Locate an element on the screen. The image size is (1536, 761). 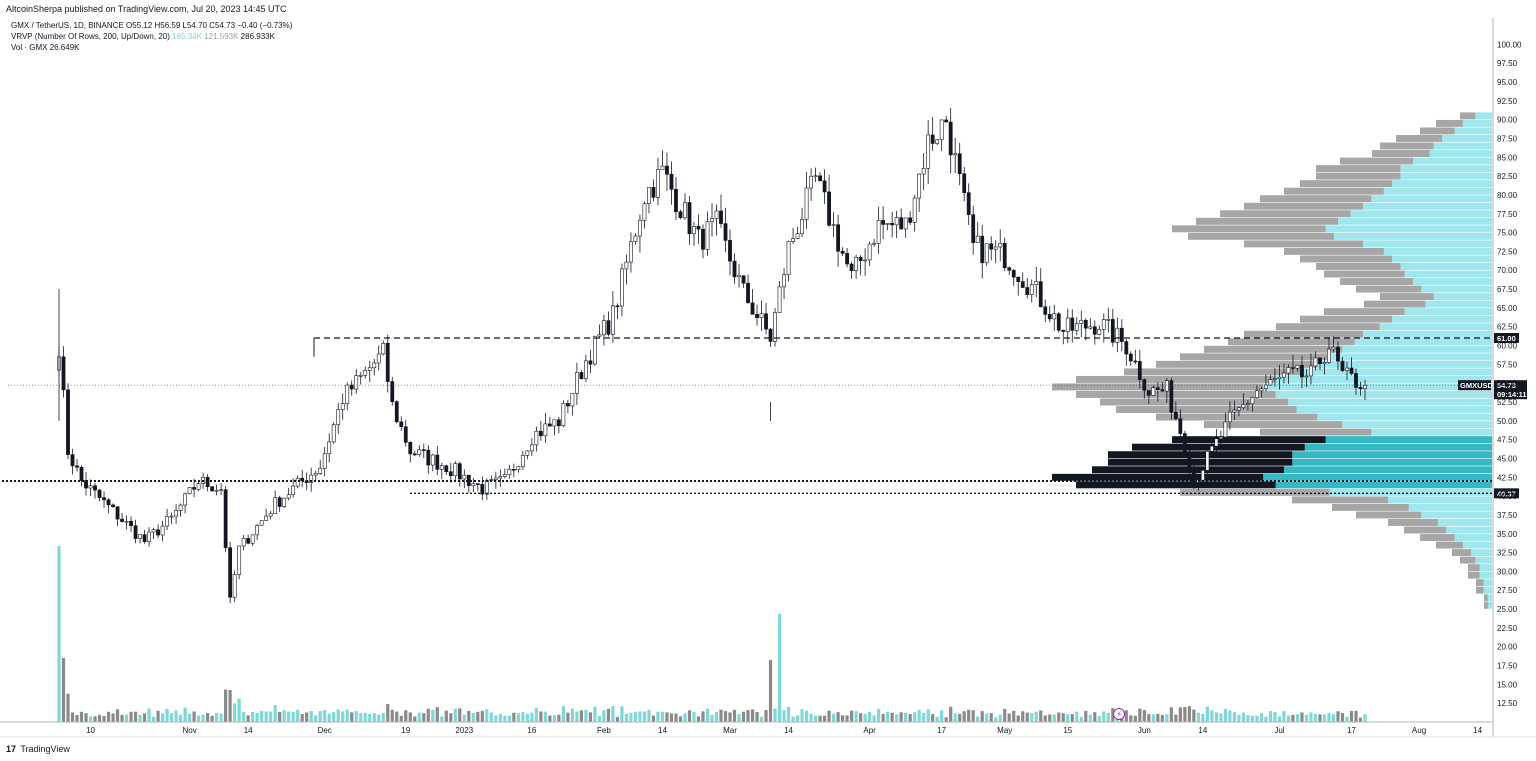
vrvp-label: VRVP (Number Of Rows, 200, Up/Down, 20) is located at coordinates (90, 36).